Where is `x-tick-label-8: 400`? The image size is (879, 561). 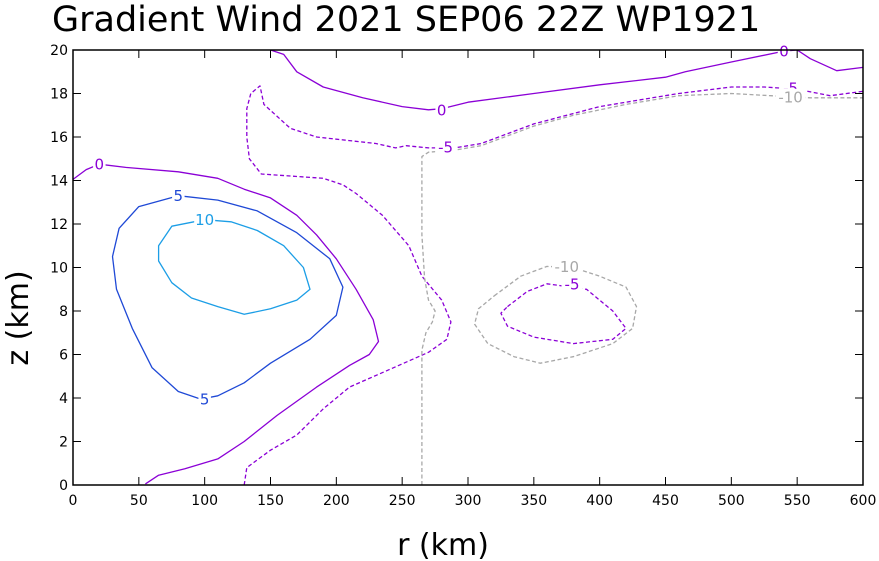
x-tick-label-8: 400 is located at coordinates (599, 501).